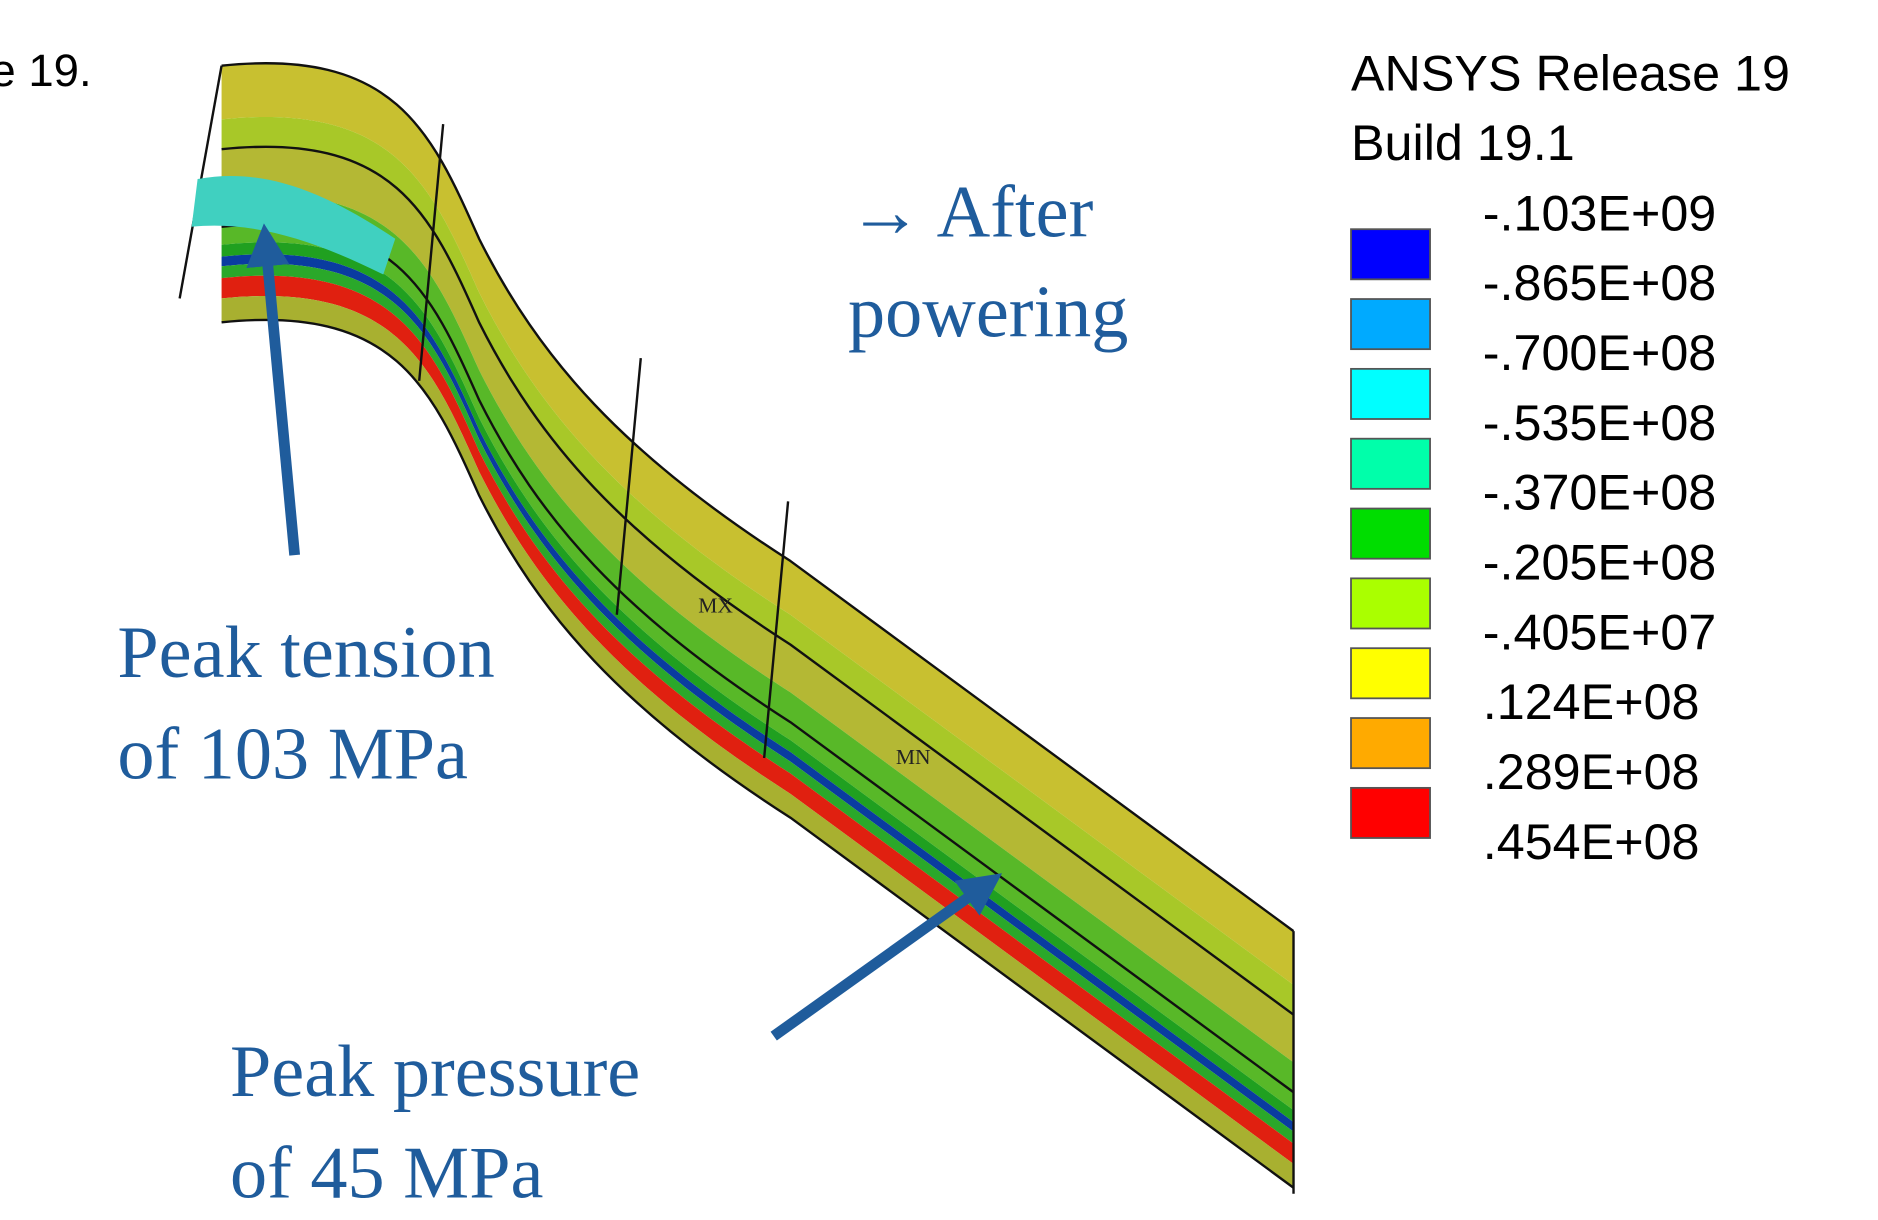 The width and height of the screenshot is (1878, 1220). I want to click on legend-label: -.205E+08, so click(1600, 563).